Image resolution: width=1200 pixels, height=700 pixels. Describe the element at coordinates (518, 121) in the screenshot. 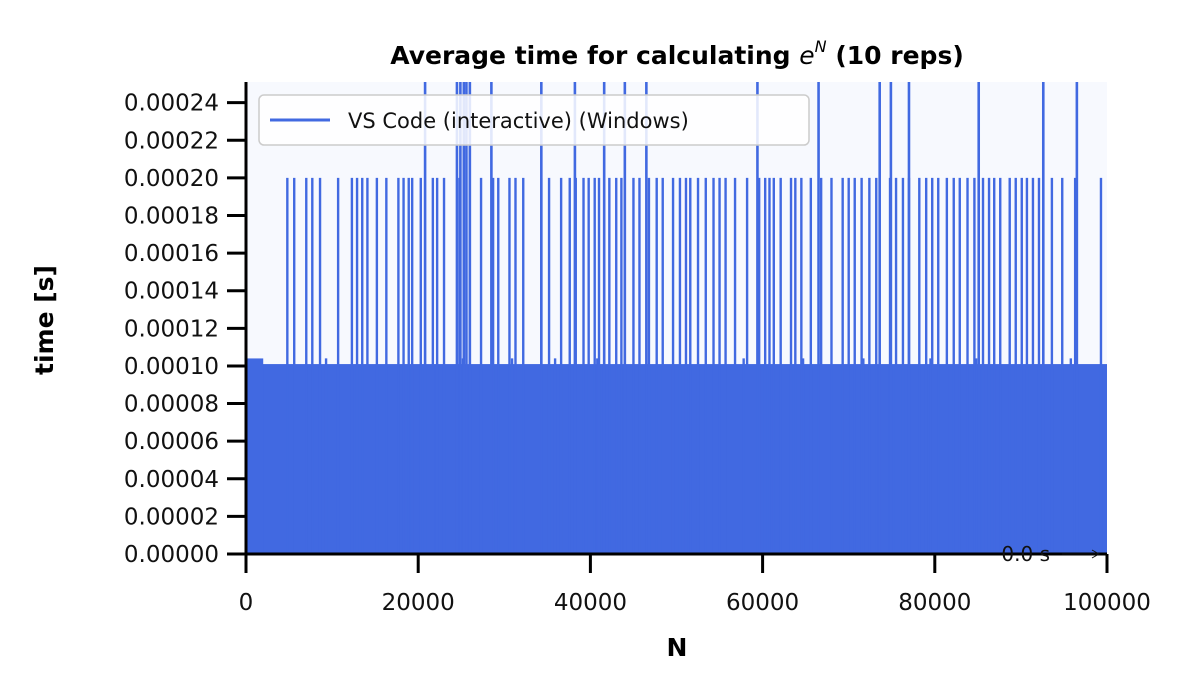

I see `legend-label: VS Code (interactive) (Windows)` at that location.